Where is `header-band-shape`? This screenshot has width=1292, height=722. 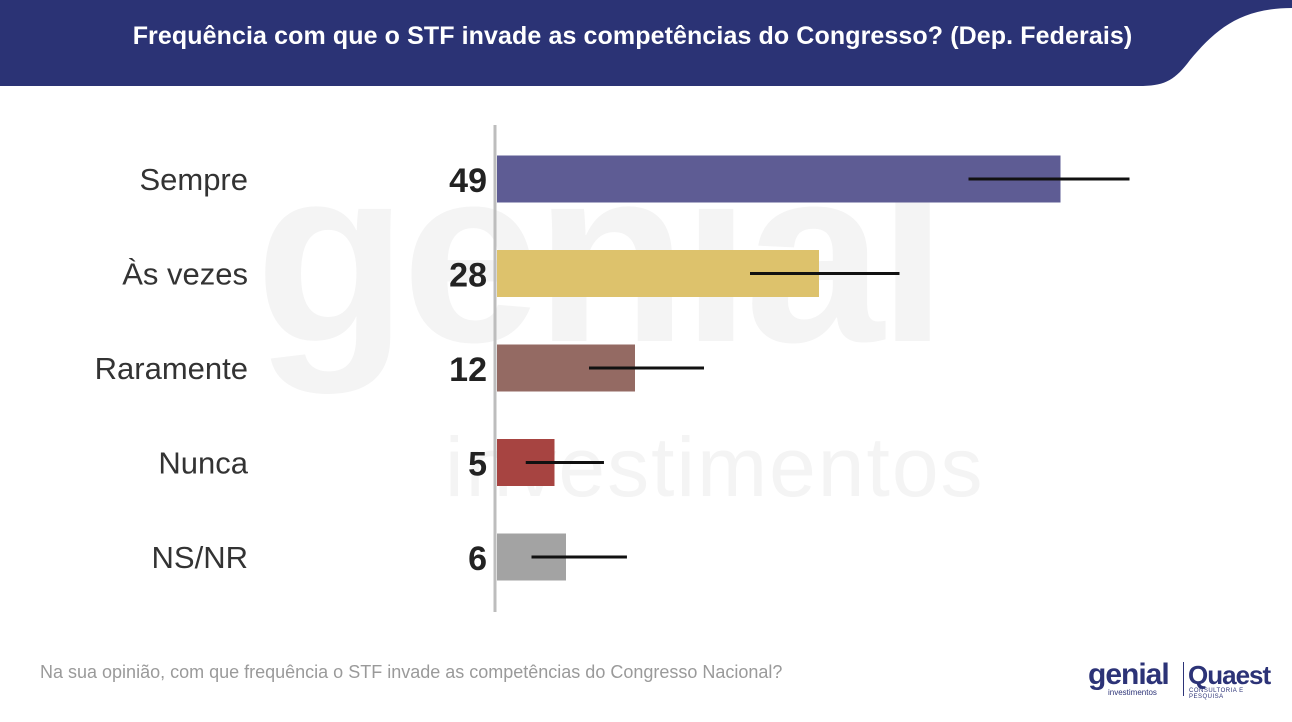 header-band-shape is located at coordinates (646, 43).